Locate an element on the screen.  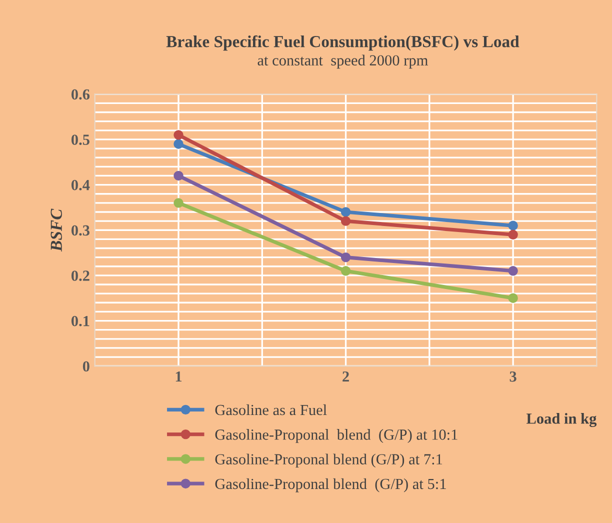
chart-subtitle: at constant speed 2000 rpm is located at coordinates (343, 61).